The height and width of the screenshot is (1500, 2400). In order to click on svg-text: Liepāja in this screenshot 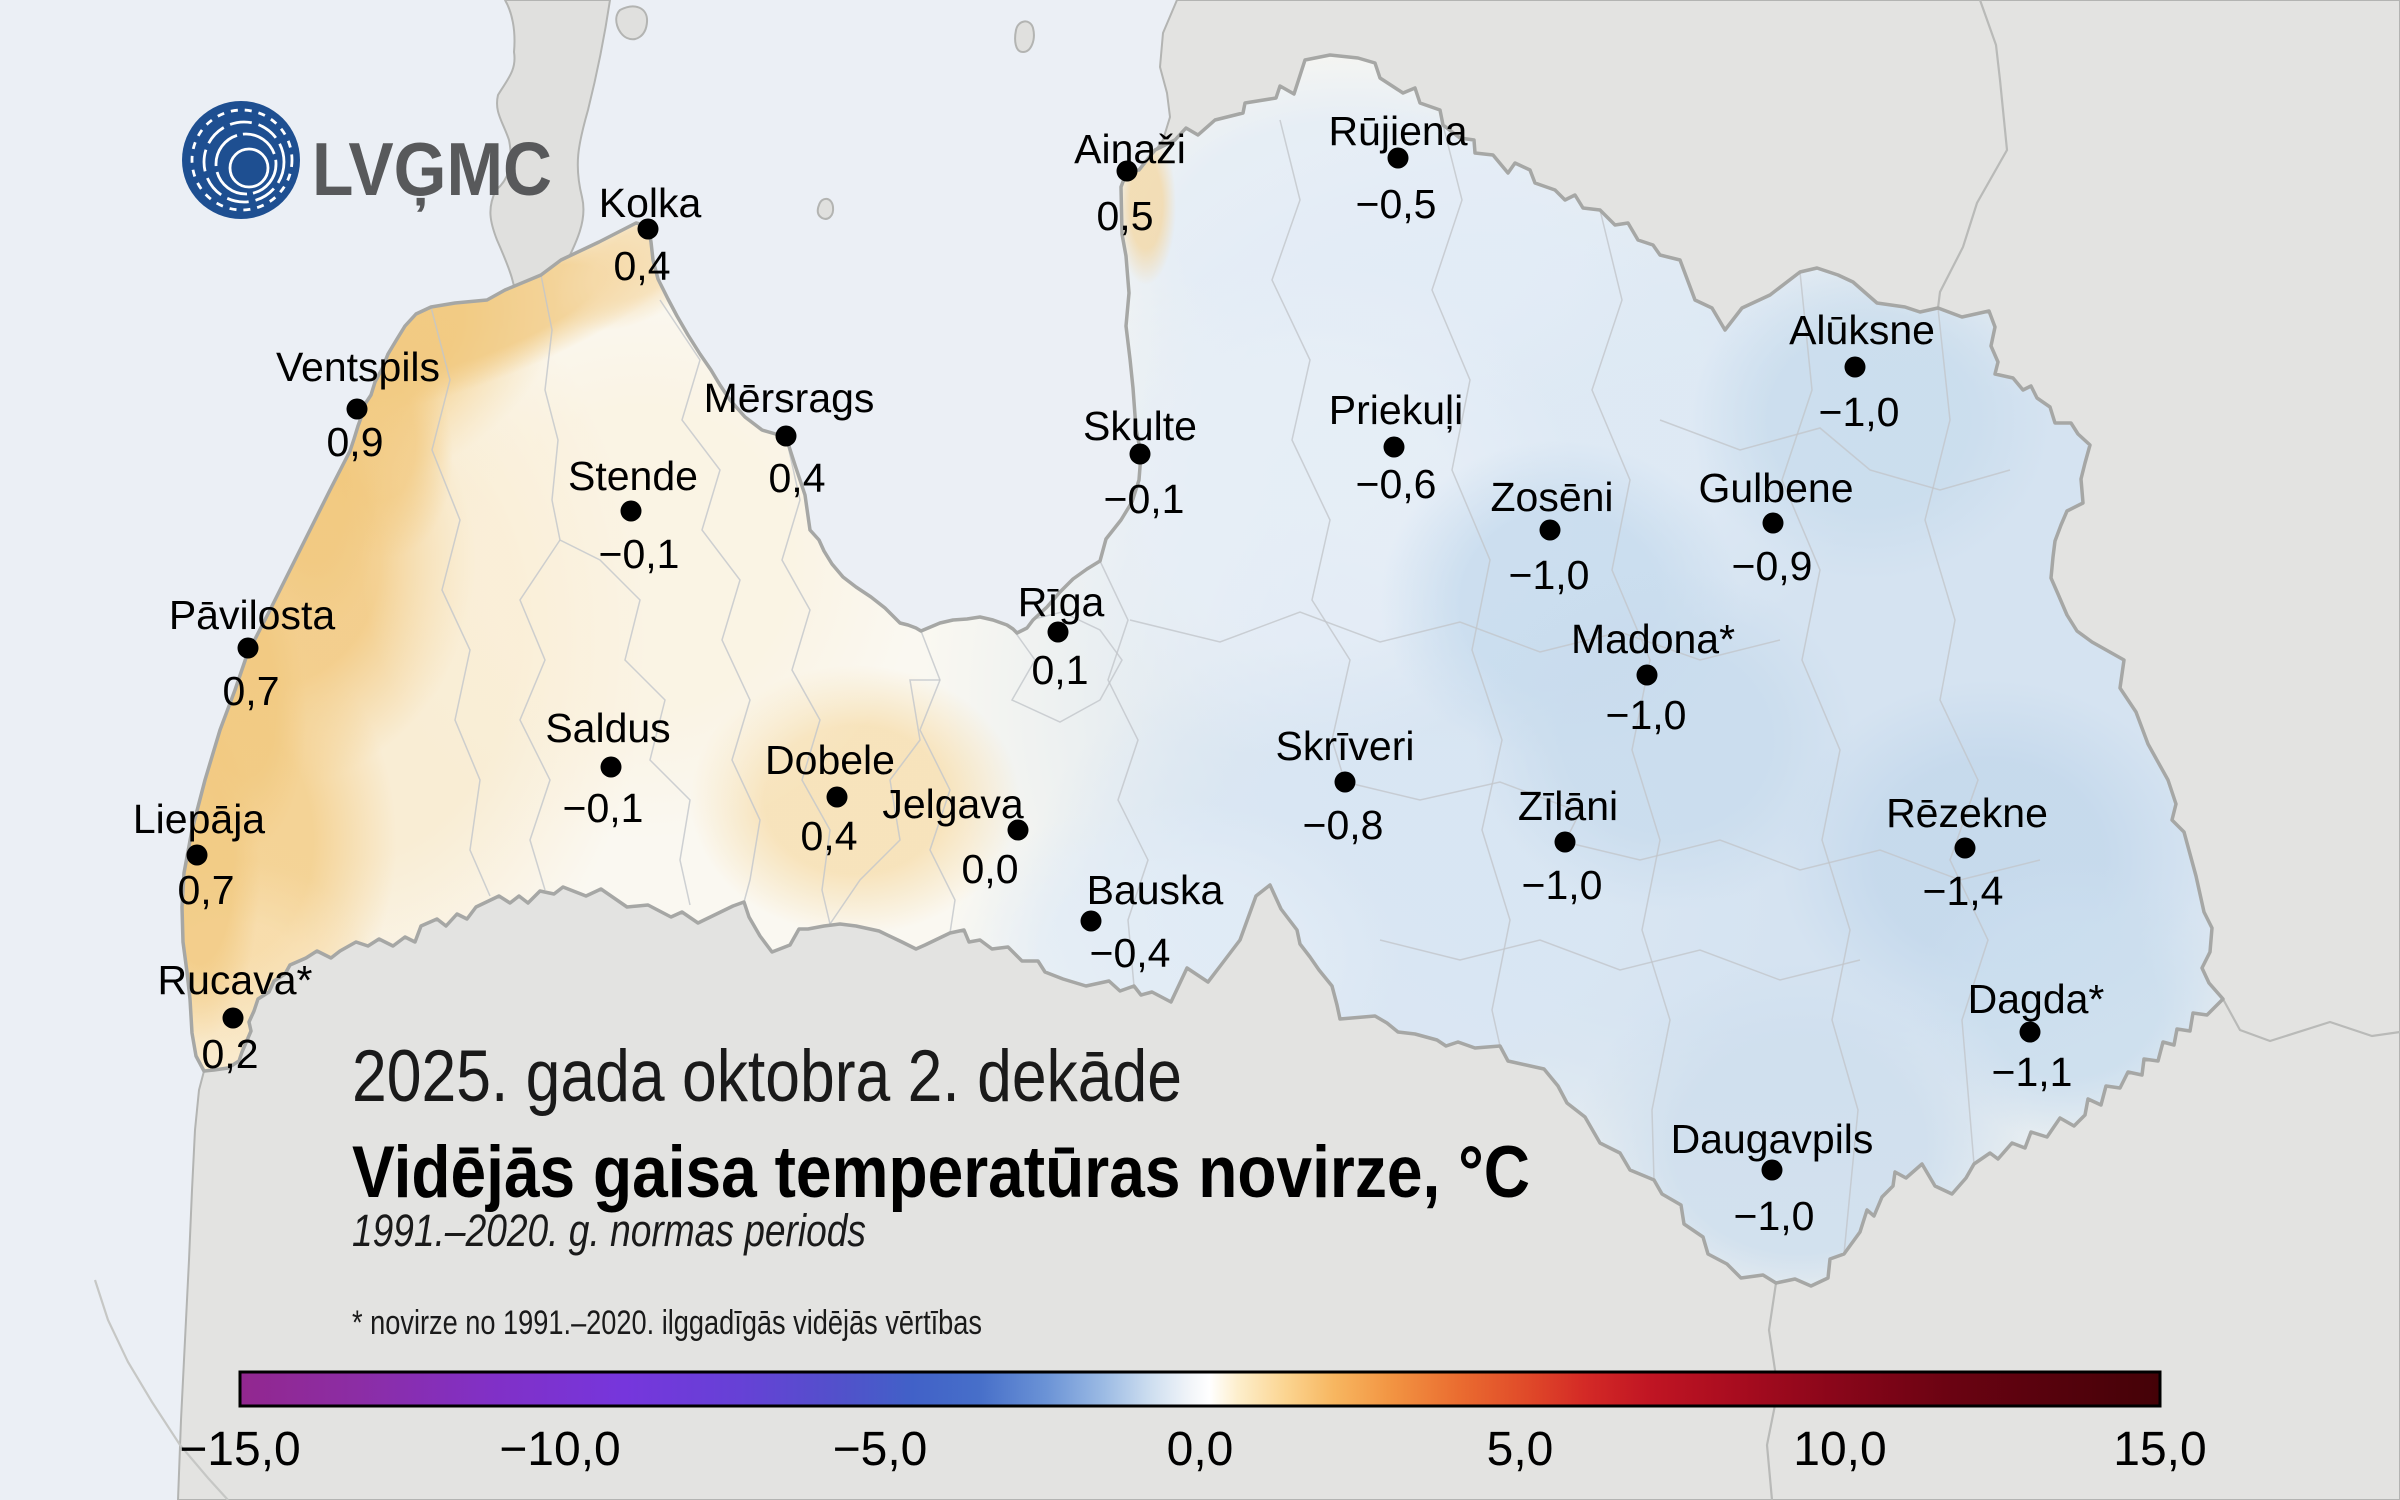, I will do `click(199, 819)`.